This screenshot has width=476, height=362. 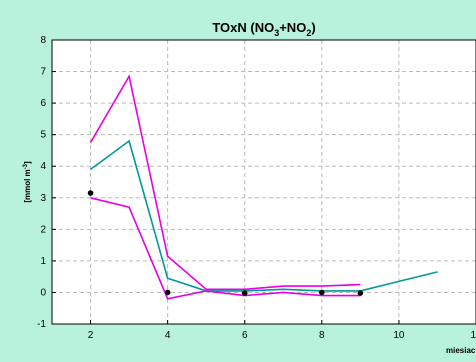 What do you see at coordinates (43, 166) in the screenshot?
I see `y-tick-label: 4` at bounding box center [43, 166].